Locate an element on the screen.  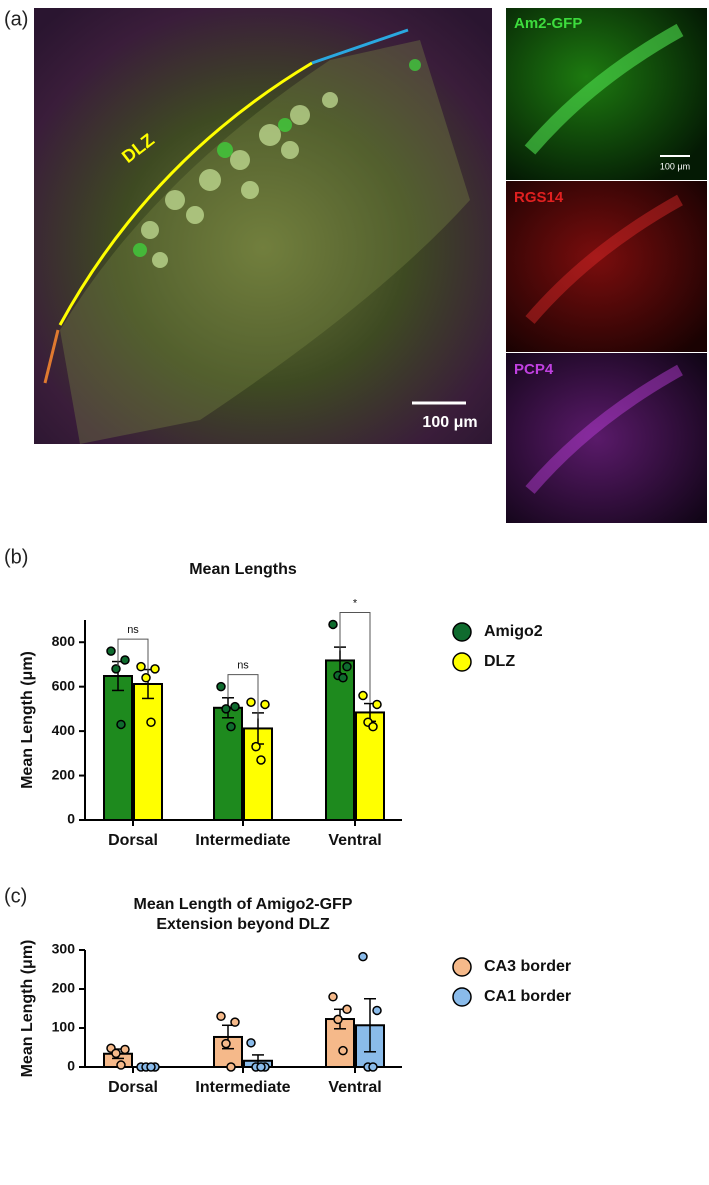
y-tick-label: 600 is located at coordinates (64, 685).